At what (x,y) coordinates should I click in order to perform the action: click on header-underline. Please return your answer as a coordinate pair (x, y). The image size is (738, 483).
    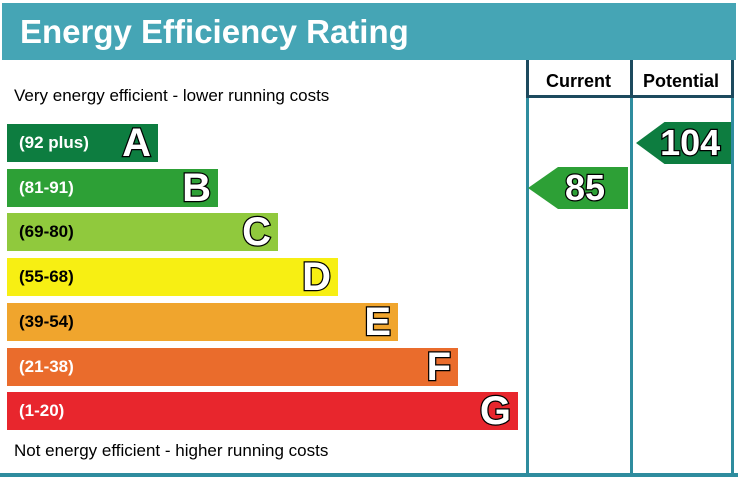
    Looking at the image, I should click on (630, 96).